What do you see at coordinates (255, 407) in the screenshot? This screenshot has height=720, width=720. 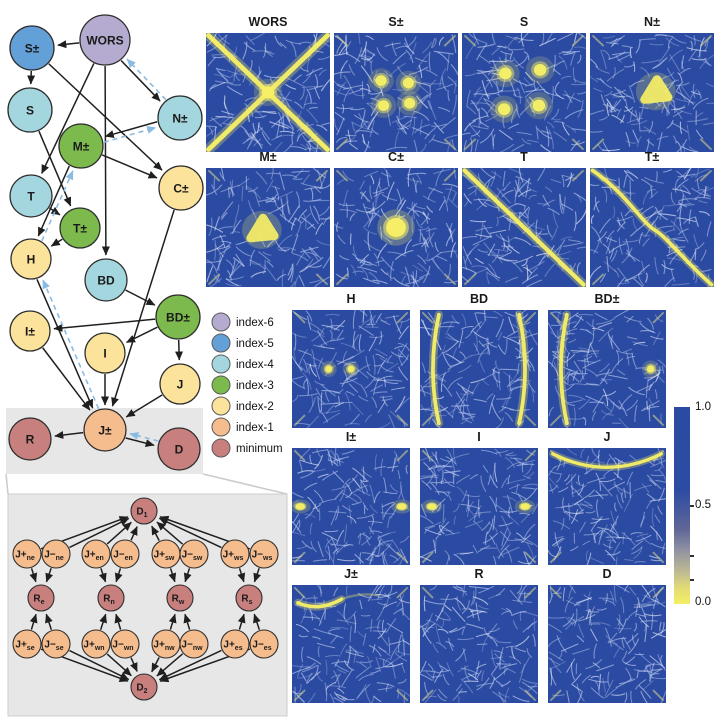 I see `legend-label: index-2` at bounding box center [255, 407].